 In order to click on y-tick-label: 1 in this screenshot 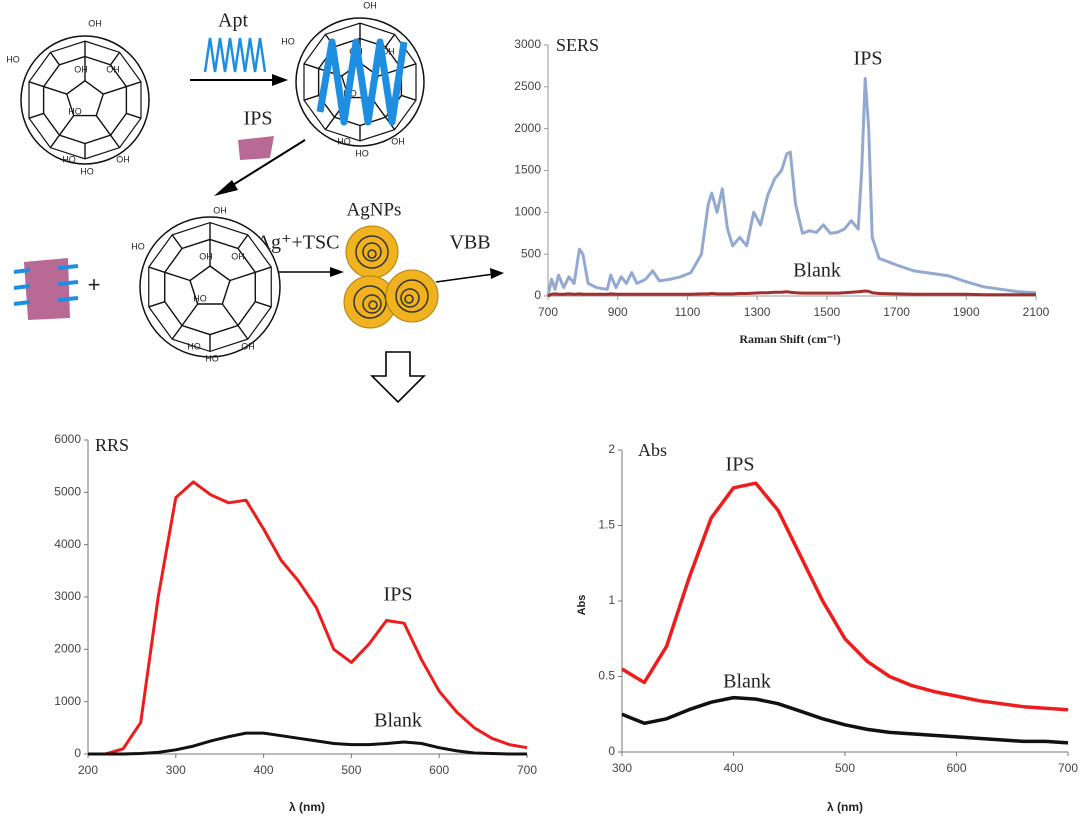, I will do `click(611, 600)`.